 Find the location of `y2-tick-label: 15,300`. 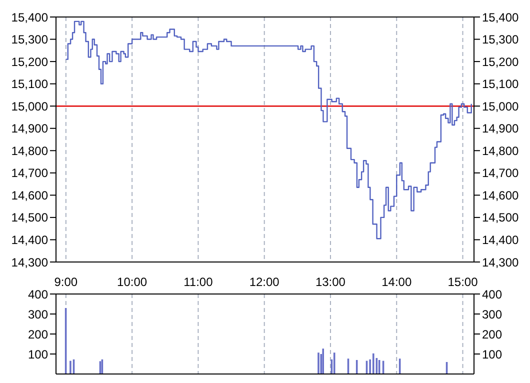

y2-tick-label: 15,300 is located at coordinates (501, 39).